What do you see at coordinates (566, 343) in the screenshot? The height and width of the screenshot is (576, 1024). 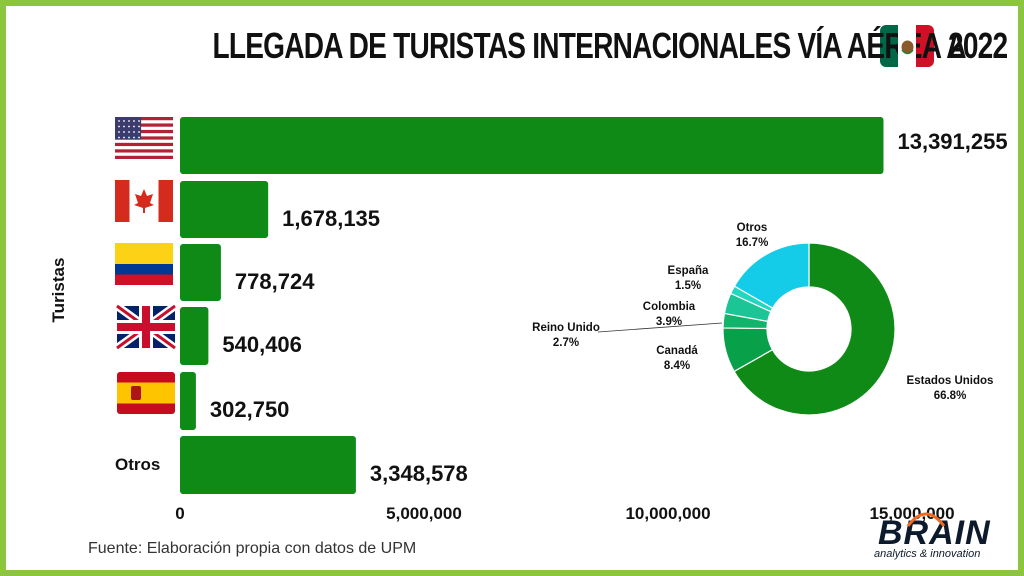 I see `donut-slice-percent: 2.7%` at bounding box center [566, 343].